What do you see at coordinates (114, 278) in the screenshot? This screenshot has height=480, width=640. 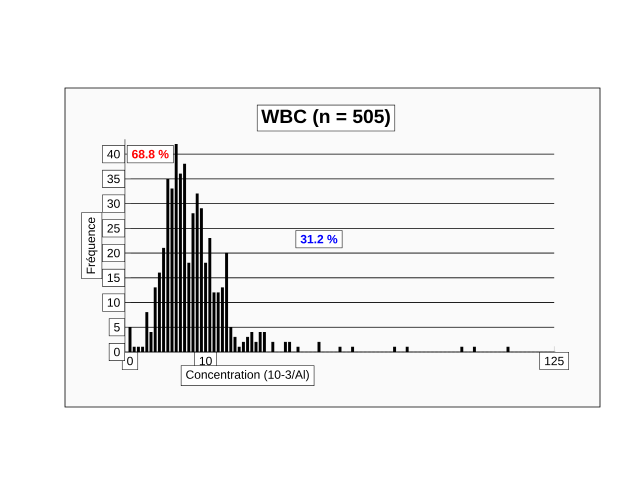 I see `y-tick-label: 15` at bounding box center [114, 278].